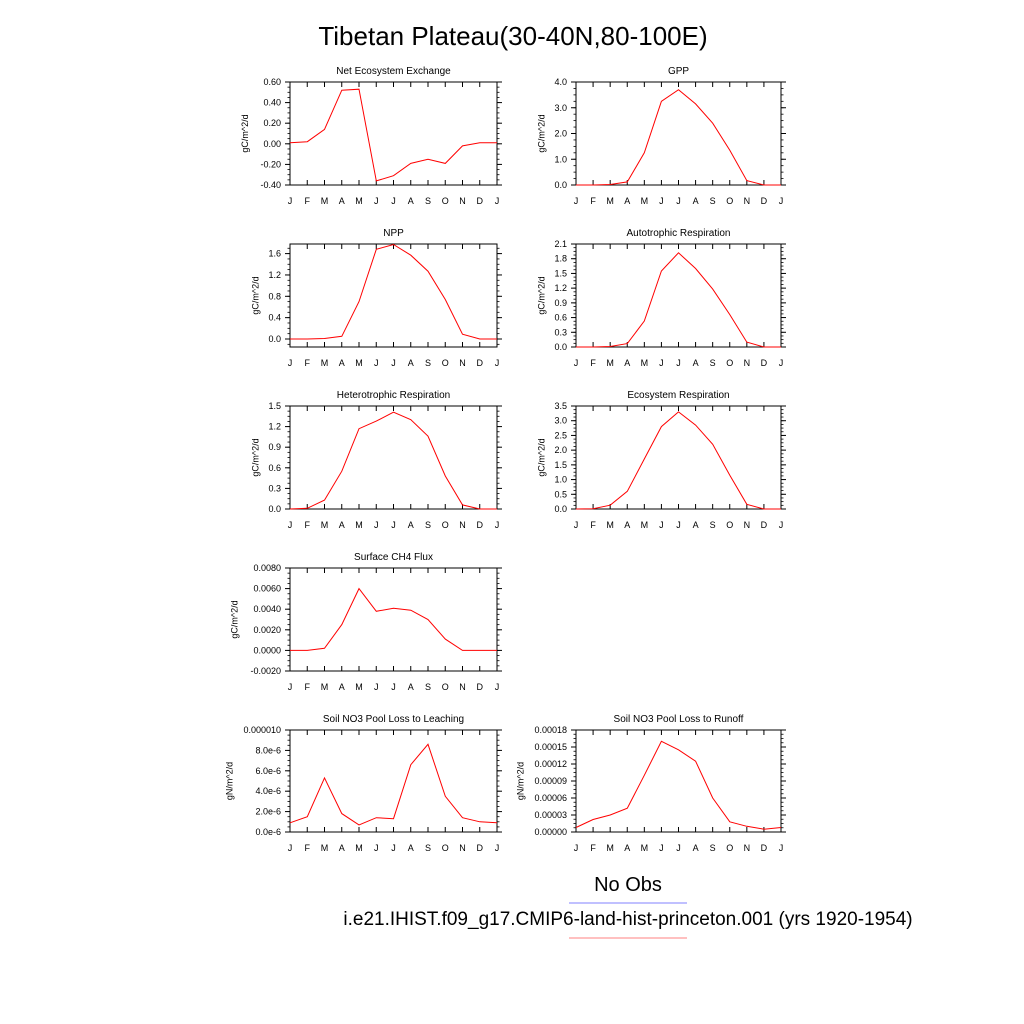  I want to click on y-tick-label: 2.0e-6, so click(268, 812).